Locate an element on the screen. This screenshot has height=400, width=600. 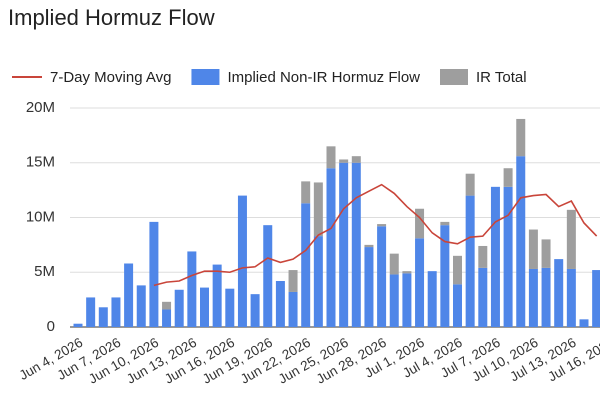
chart-title: Implied Hormuz Flow is located at coordinates (111, 17).